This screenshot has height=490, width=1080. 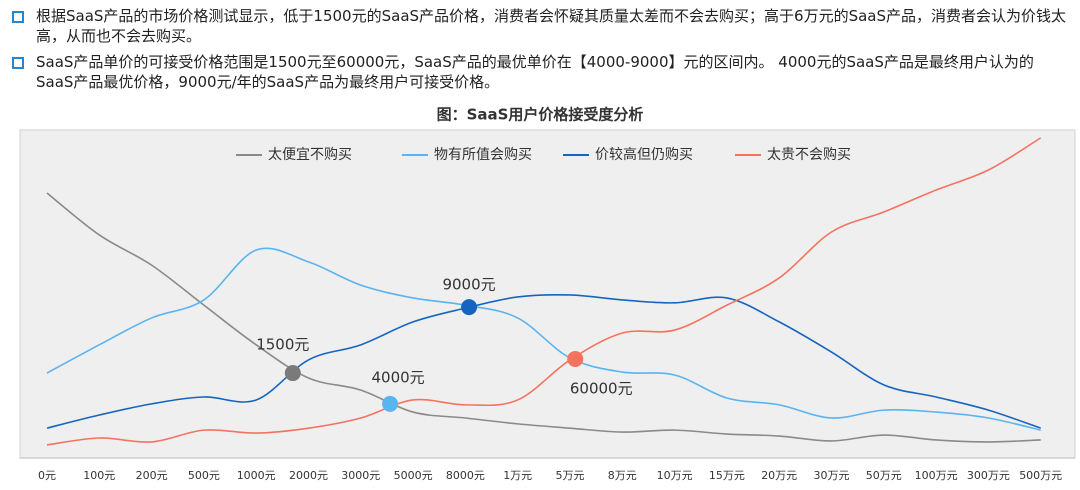 I want to click on annotation-label: 1500元, so click(x=282, y=345).